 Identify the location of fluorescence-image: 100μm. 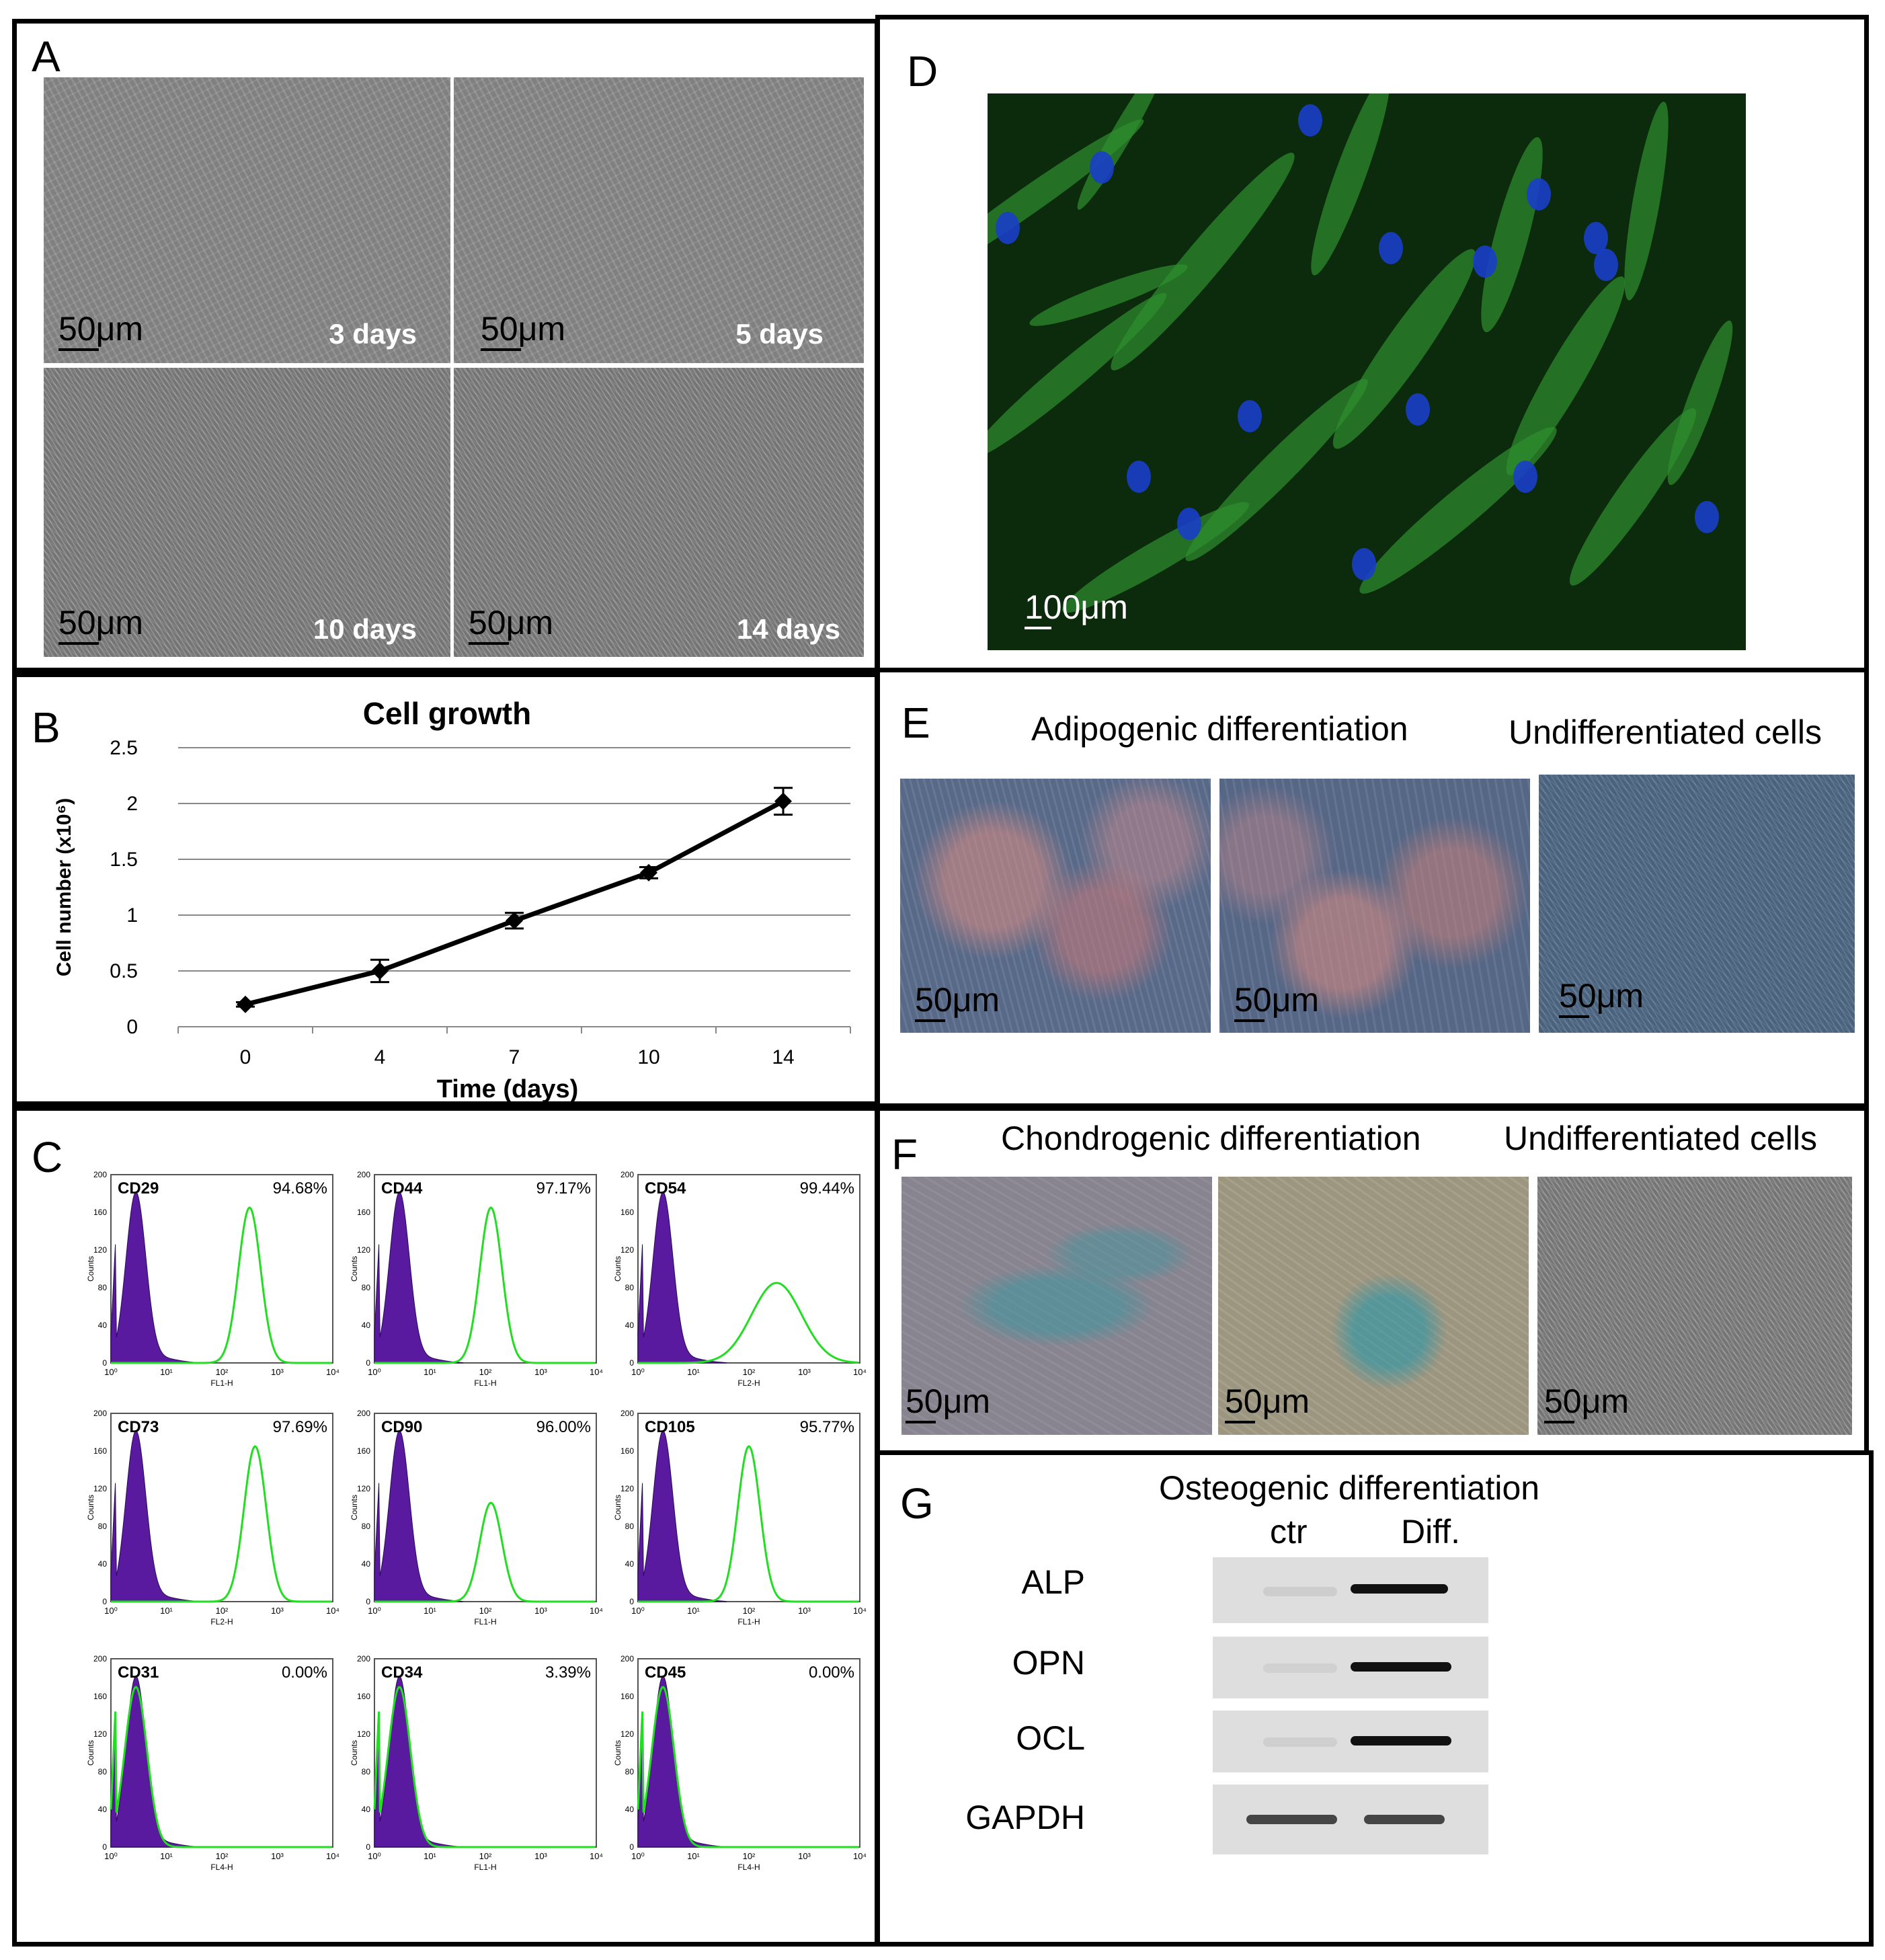
(1367, 371).